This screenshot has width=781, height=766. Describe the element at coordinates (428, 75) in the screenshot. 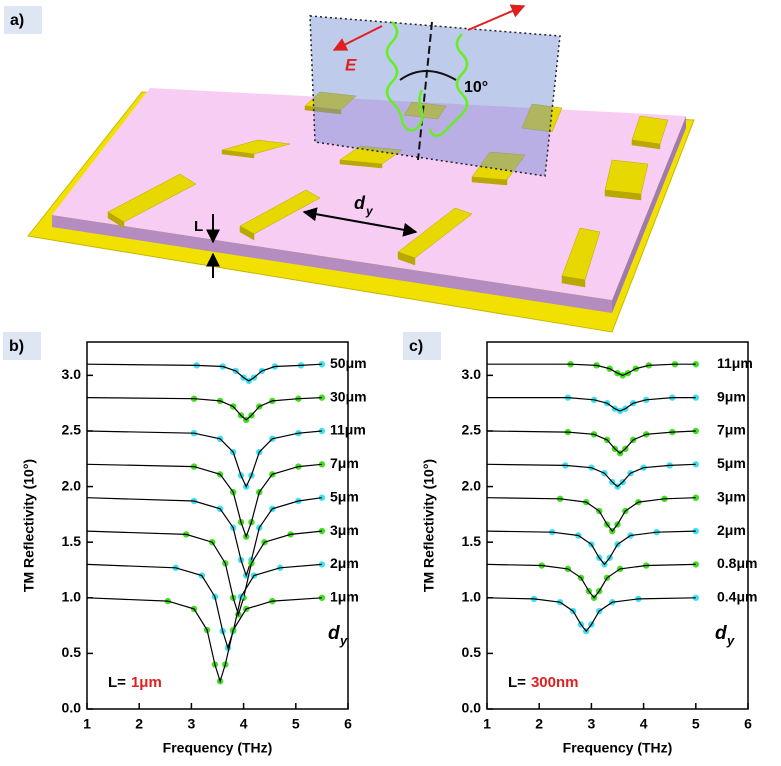

I see `angle-arc` at that location.